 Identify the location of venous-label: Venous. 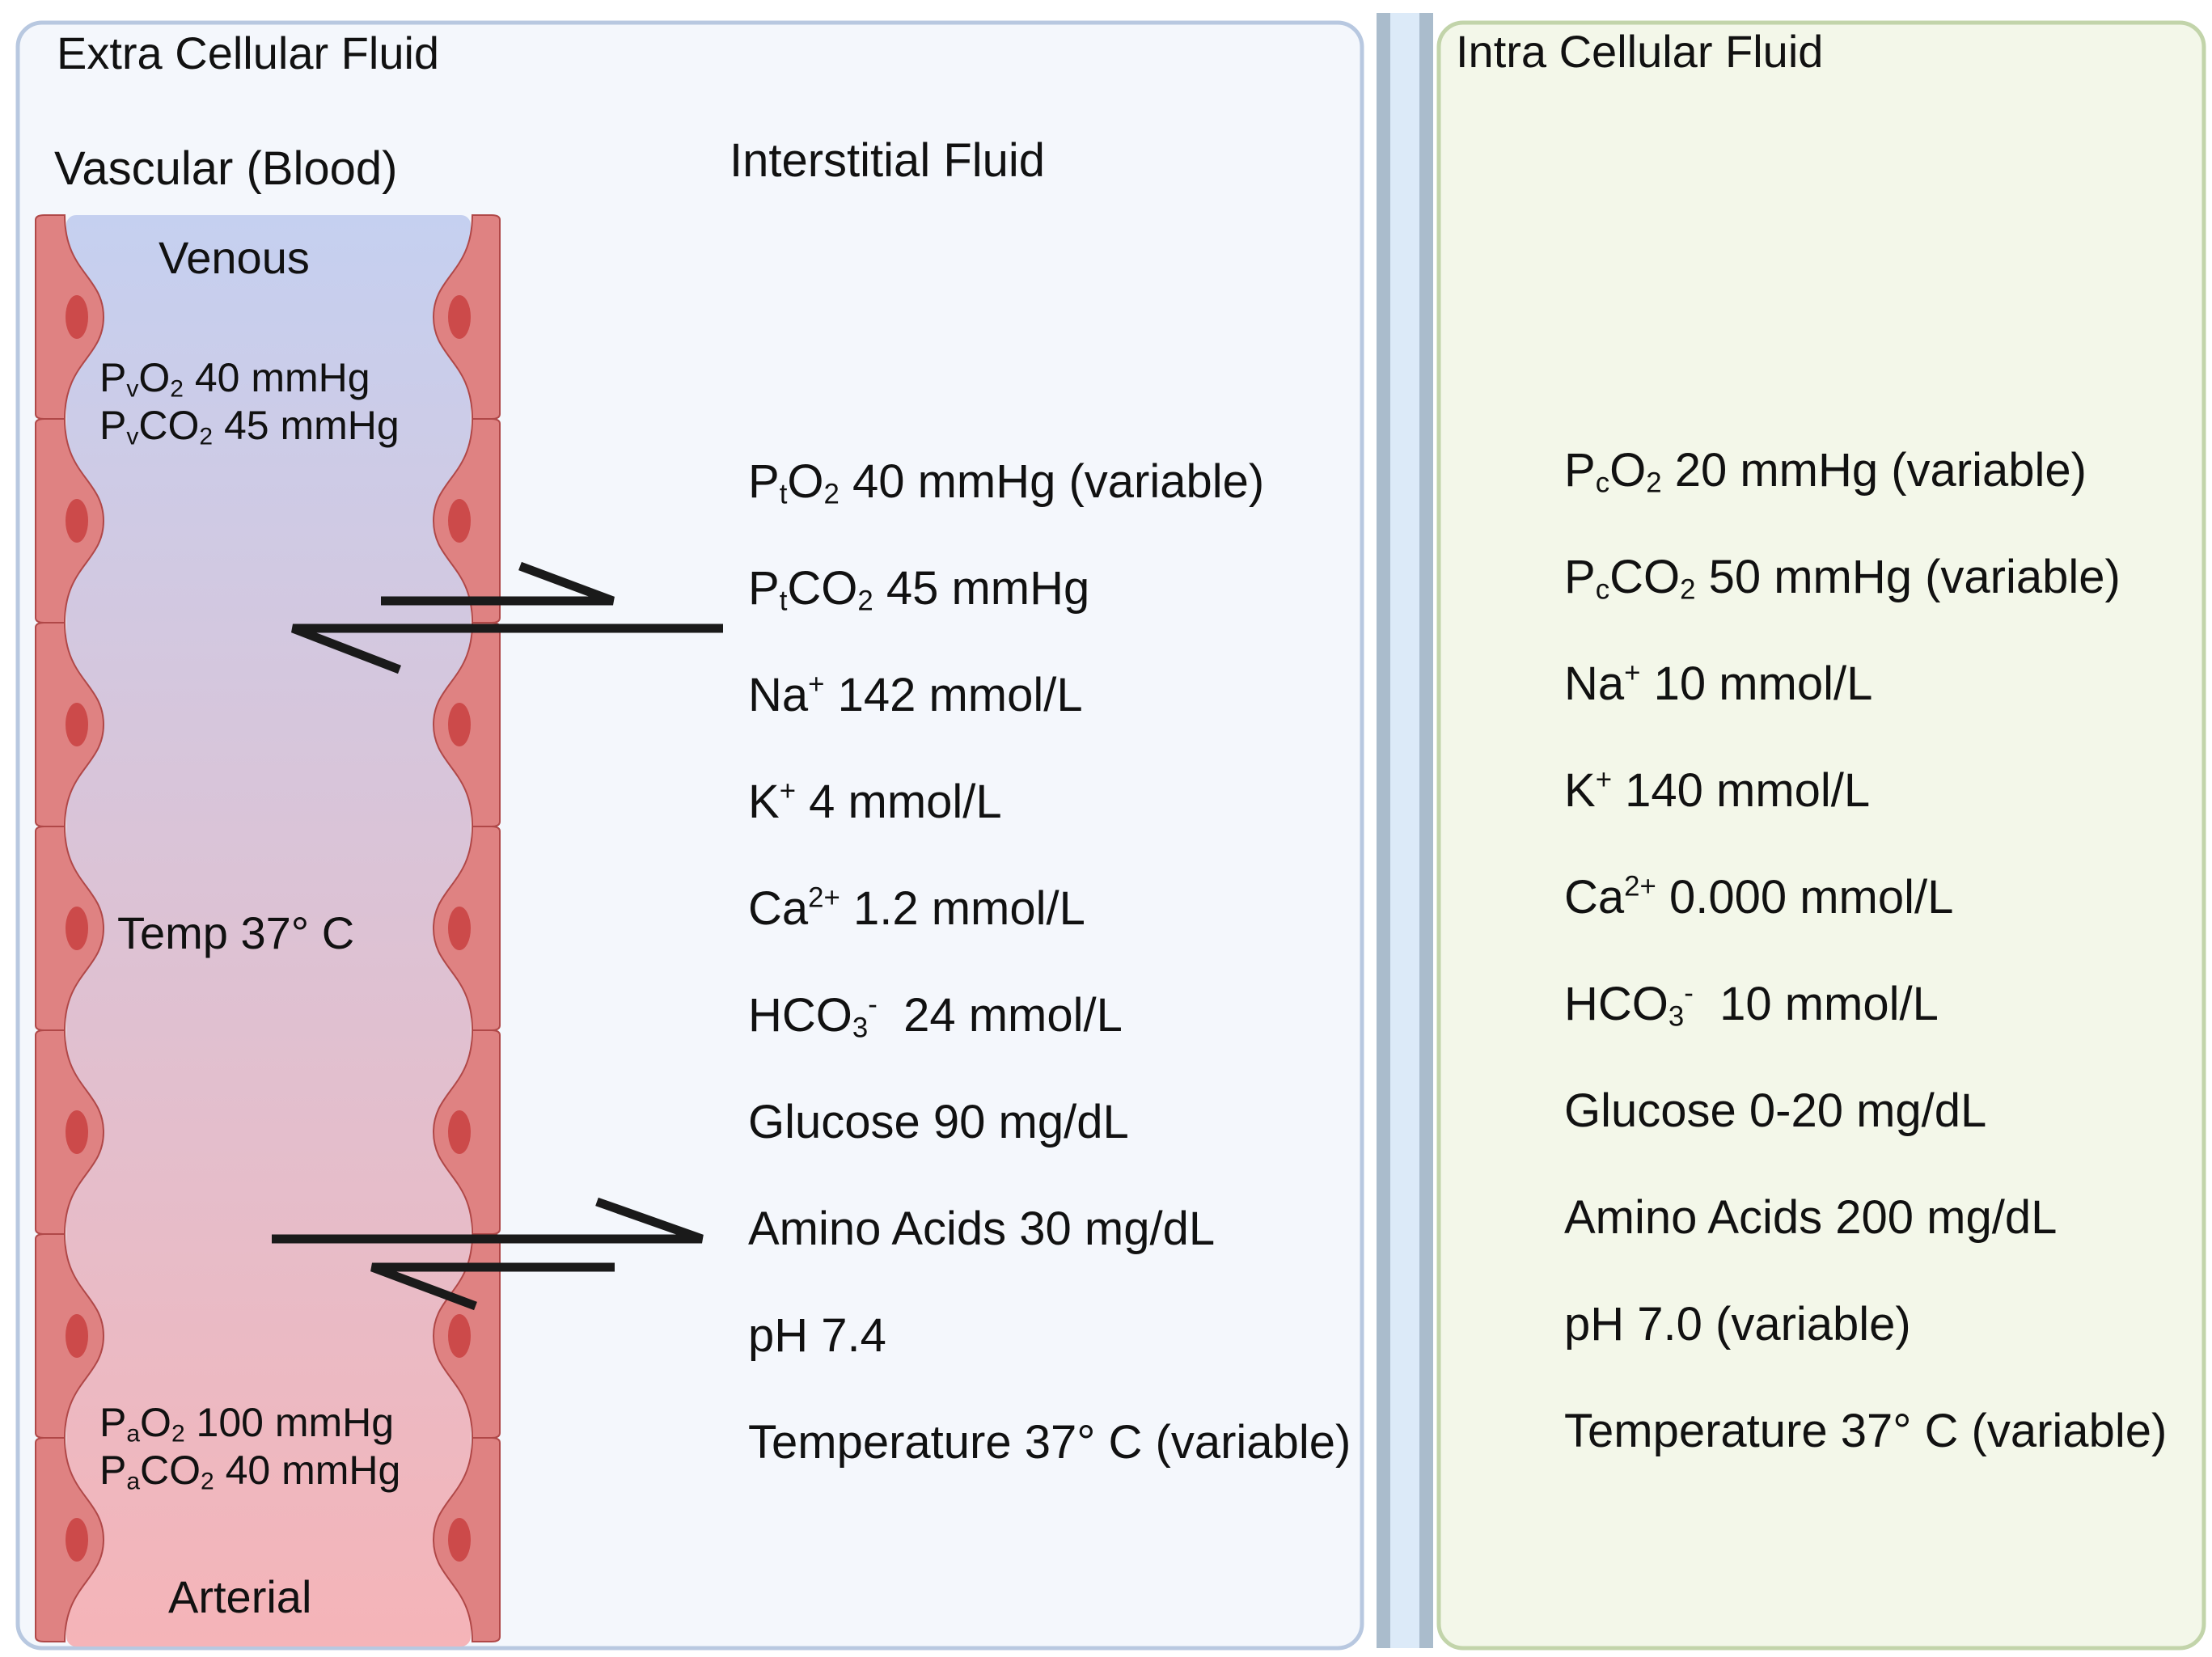
(234, 257).